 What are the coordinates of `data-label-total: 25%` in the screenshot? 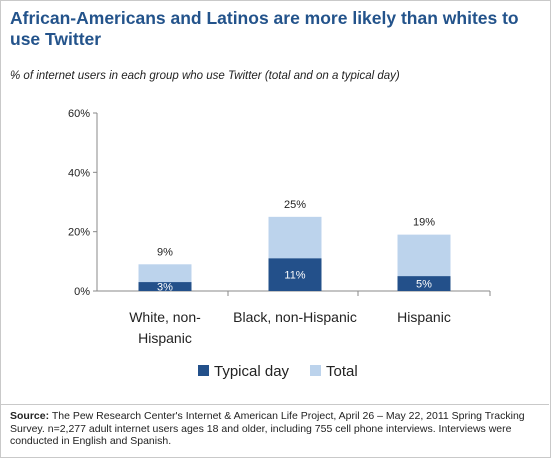 It's located at (295, 205).